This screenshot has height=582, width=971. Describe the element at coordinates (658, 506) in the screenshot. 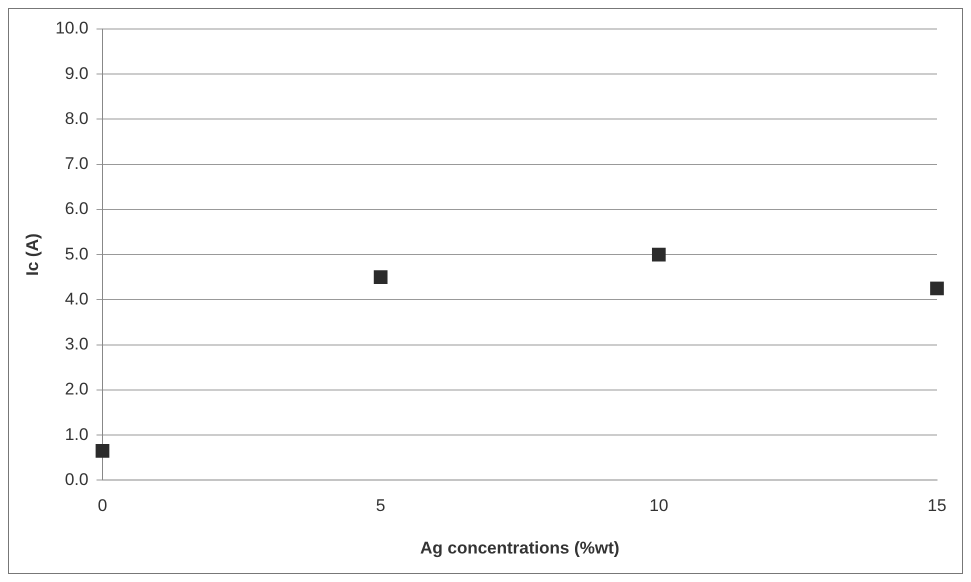

I see `x-tick-label: 10` at that location.